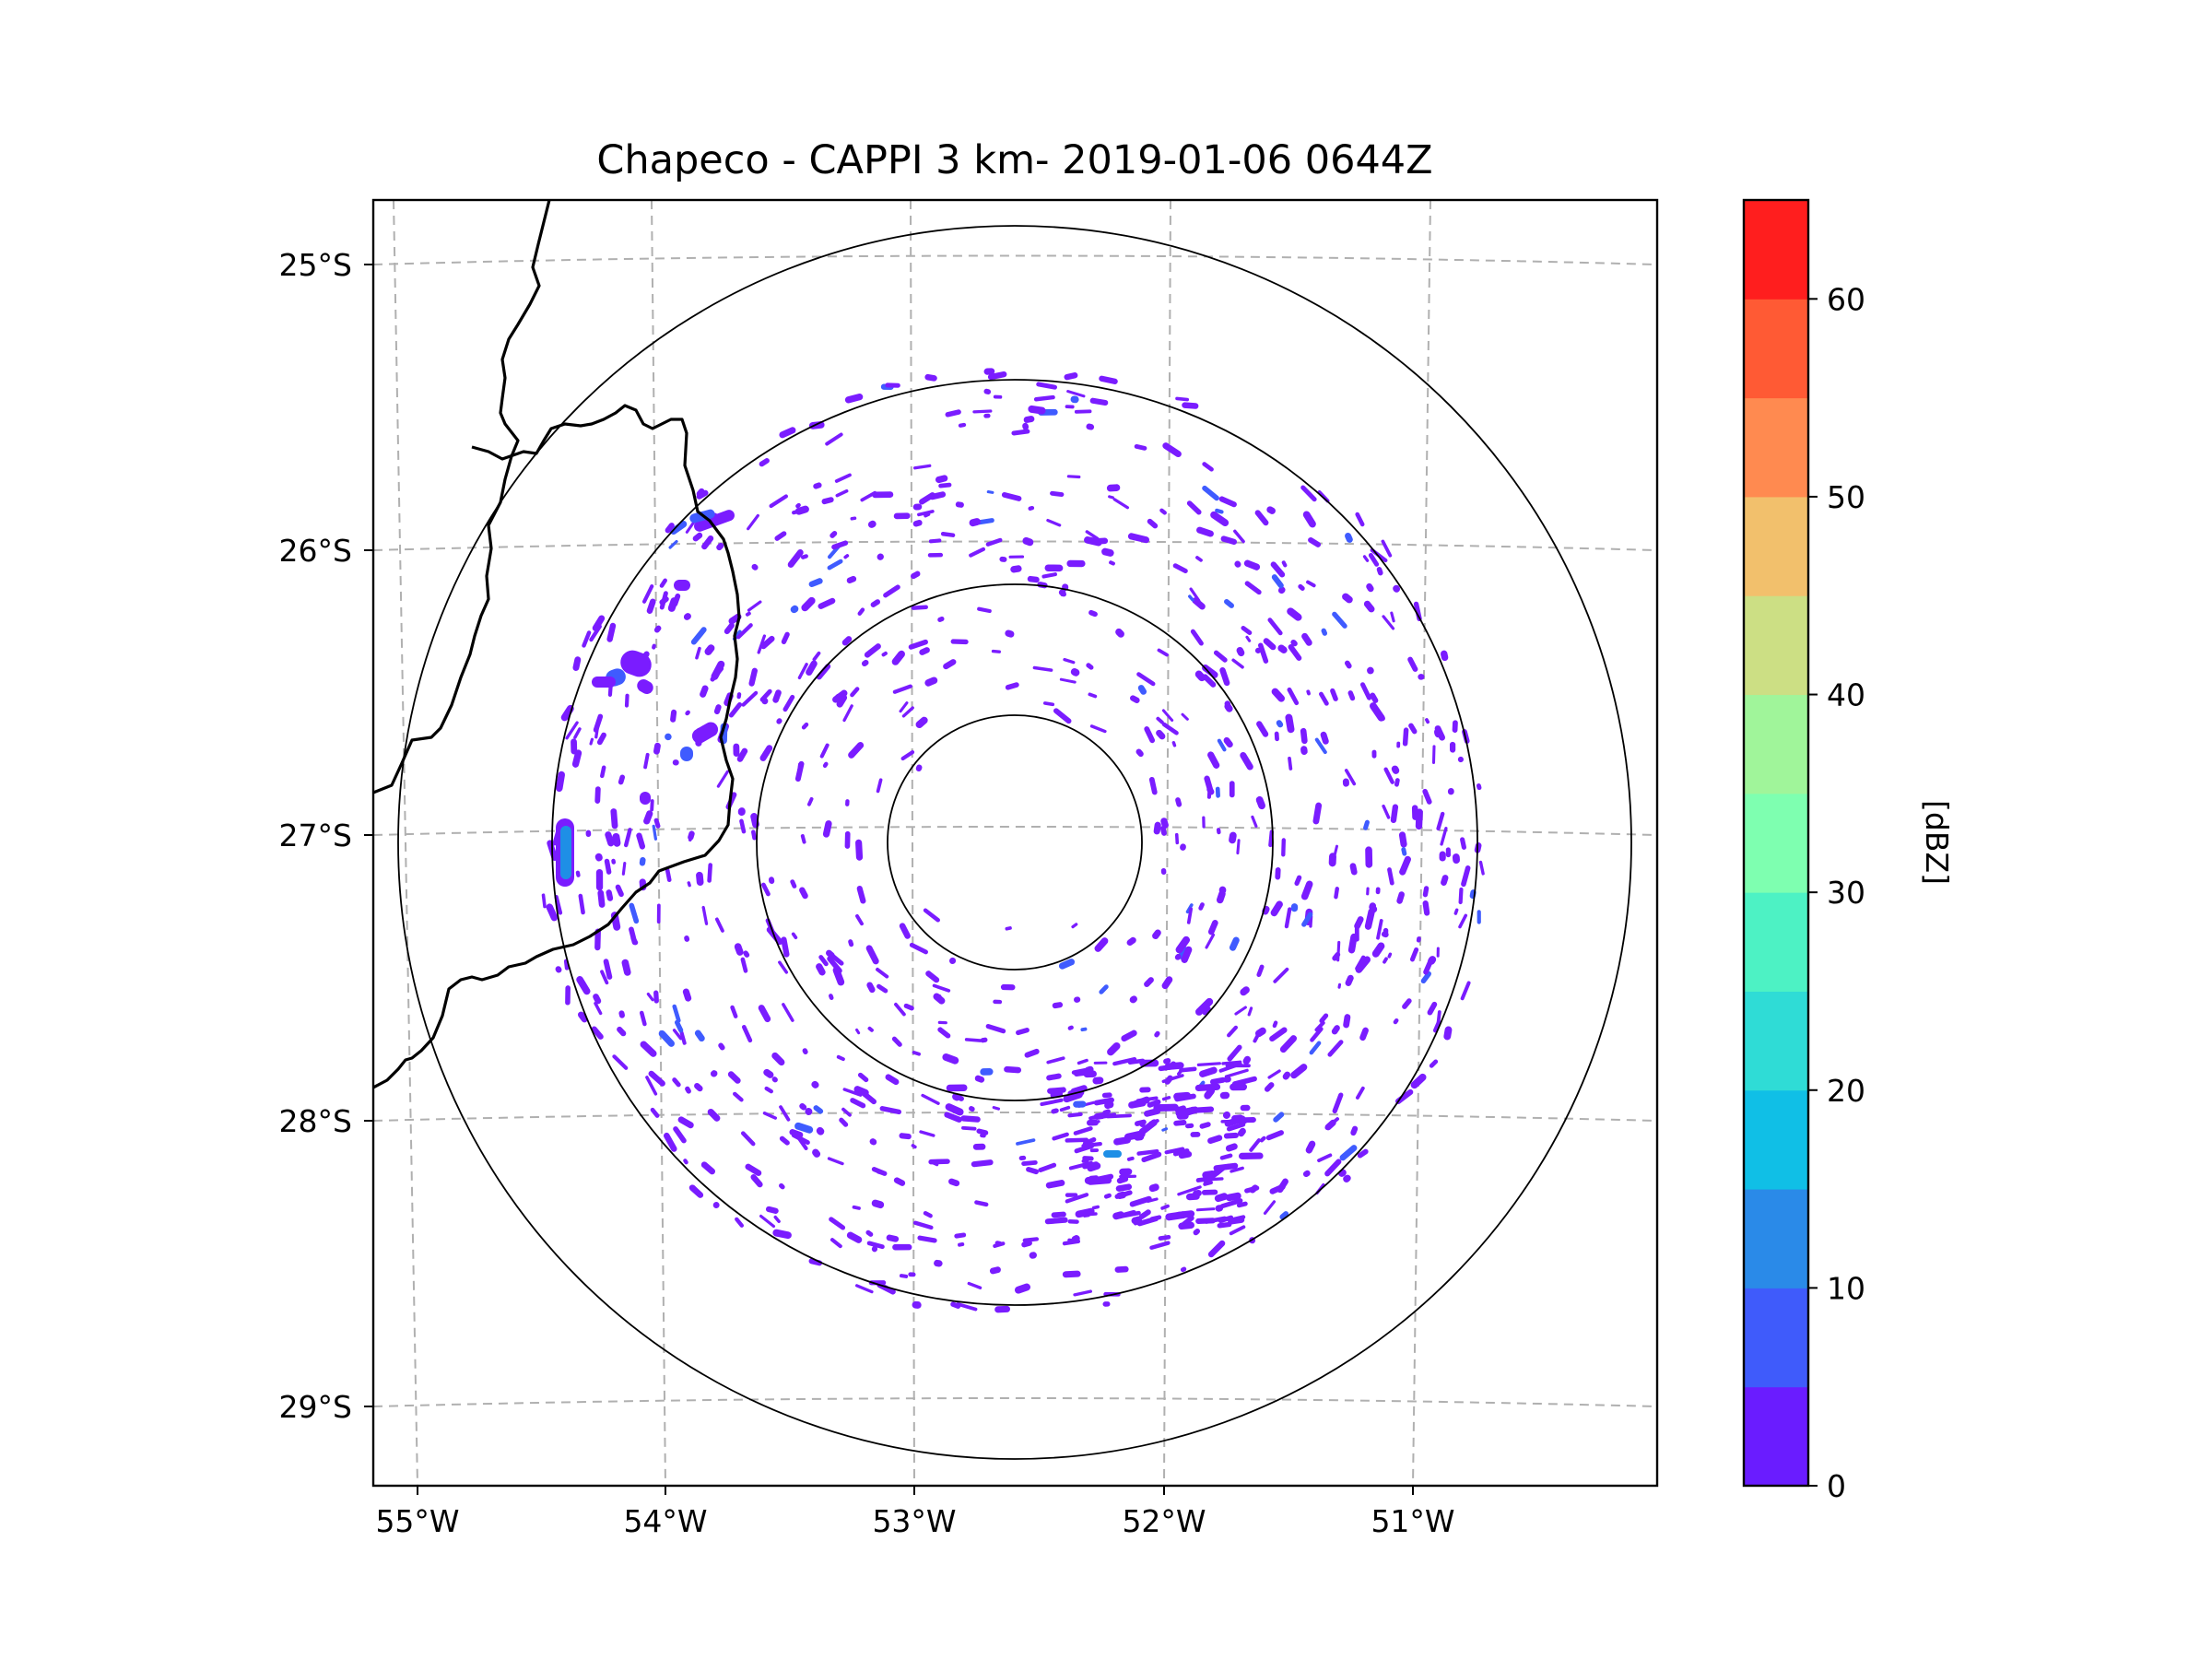 The image size is (2212, 1659). I want to click on lat-label-25s: 25°S, so click(315, 265).